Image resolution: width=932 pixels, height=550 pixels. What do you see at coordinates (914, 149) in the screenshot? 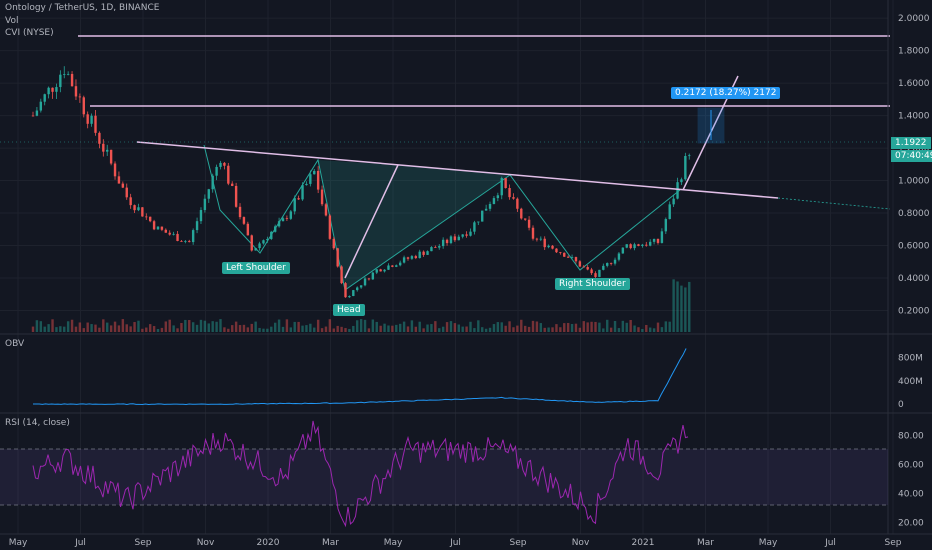
I see `price-tick-label: 1.2000` at bounding box center [914, 149].